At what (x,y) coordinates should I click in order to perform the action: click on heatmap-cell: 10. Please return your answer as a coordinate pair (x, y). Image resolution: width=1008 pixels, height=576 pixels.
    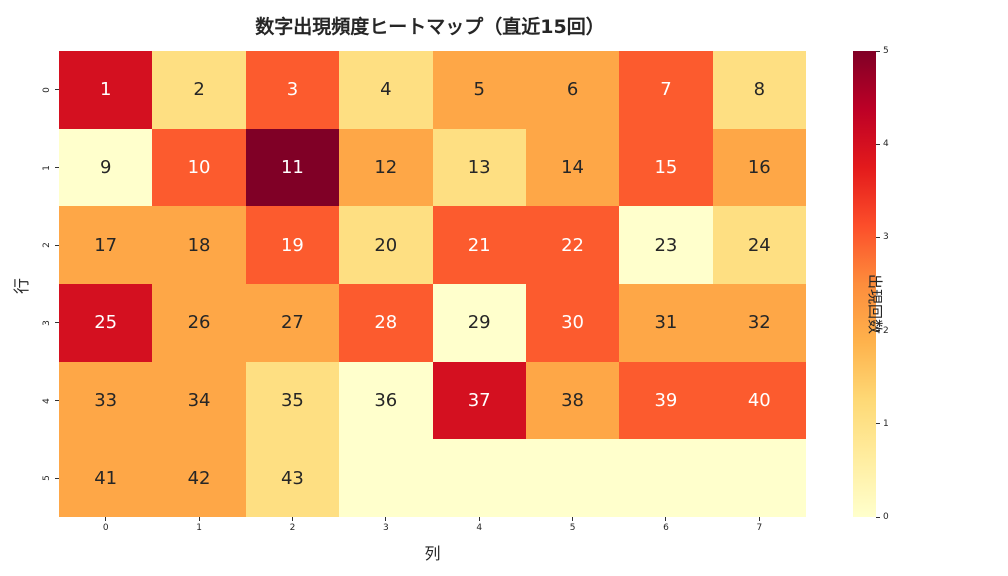
    Looking at the image, I should click on (199, 167).